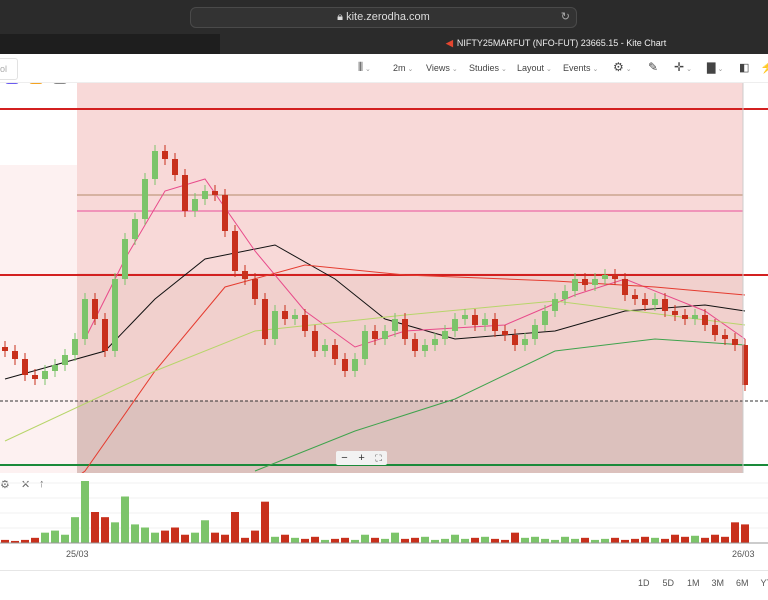 This screenshot has width=768, height=600. What do you see at coordinates (364, 67) in the screenshot?
I see `chart-type-button: ⫴ ⌄` at bounding box center [364, 67].